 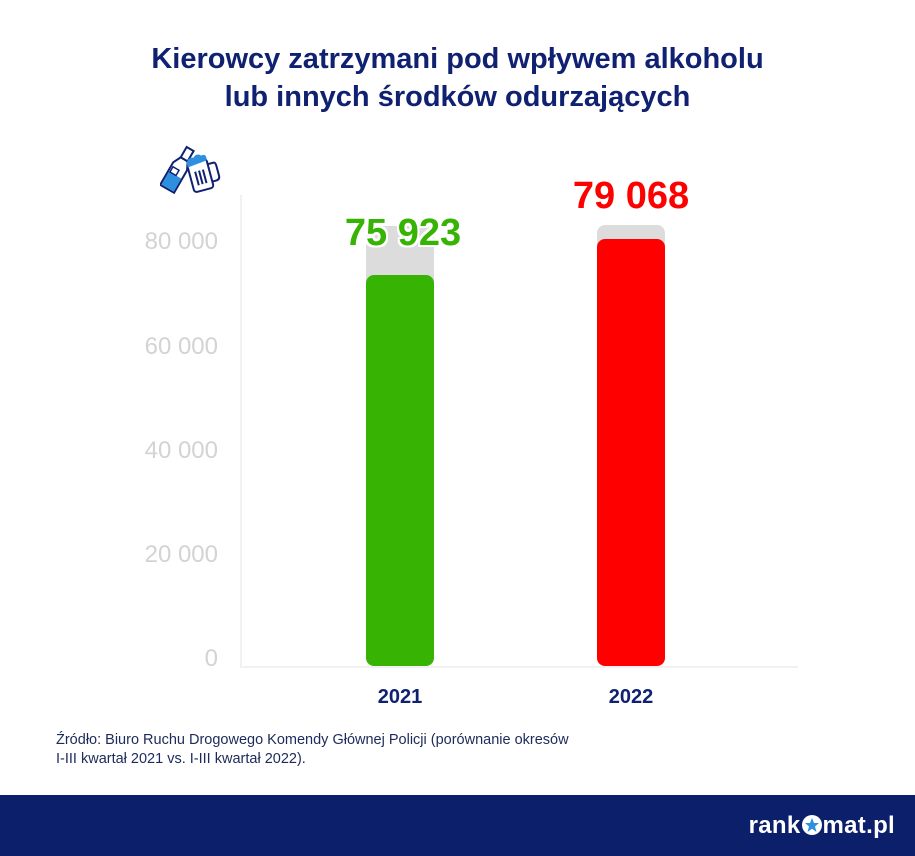 What do you see at coordinates (181, 241) in the screenshot?
I see `y-tick-label: 80 000` at bounding box center [181, 241].